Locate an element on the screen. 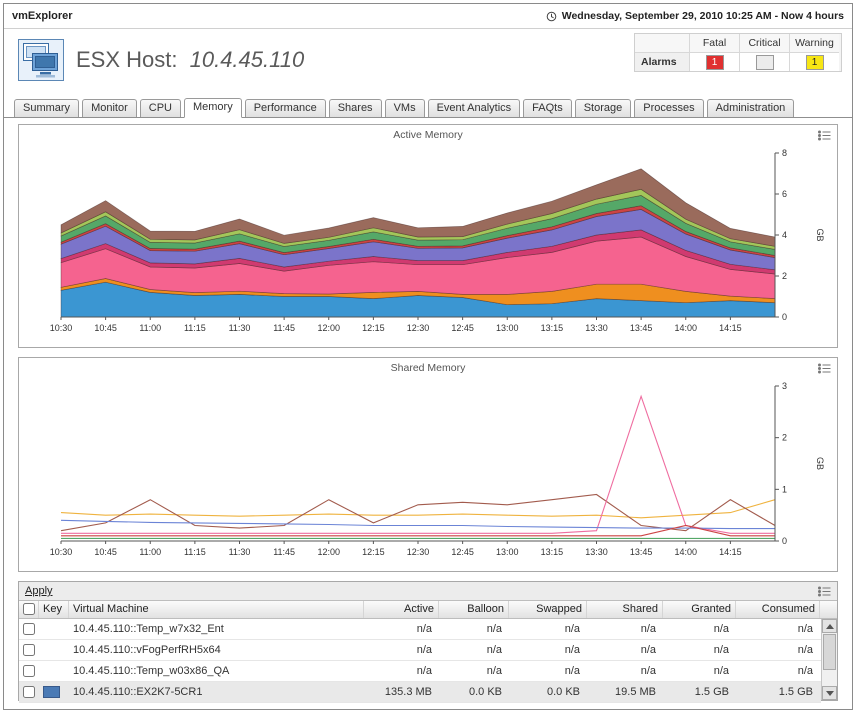 The width and height of the screenshot is (856, 713). col-header-granted: Granted is located at coordinates (699, 609).